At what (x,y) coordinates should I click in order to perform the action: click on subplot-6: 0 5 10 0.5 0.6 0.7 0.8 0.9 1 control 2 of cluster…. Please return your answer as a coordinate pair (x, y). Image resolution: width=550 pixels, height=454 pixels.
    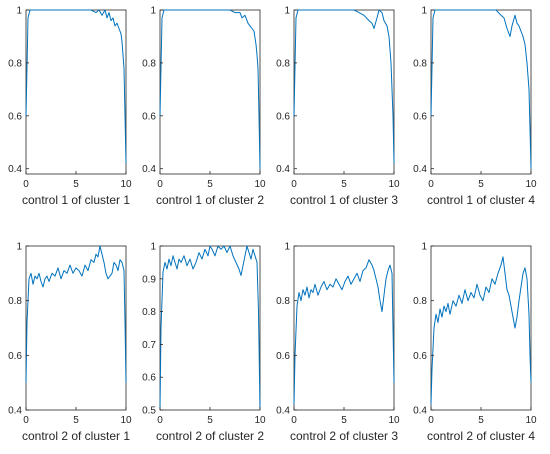
    Looking at the image, I should click on (204, 343).